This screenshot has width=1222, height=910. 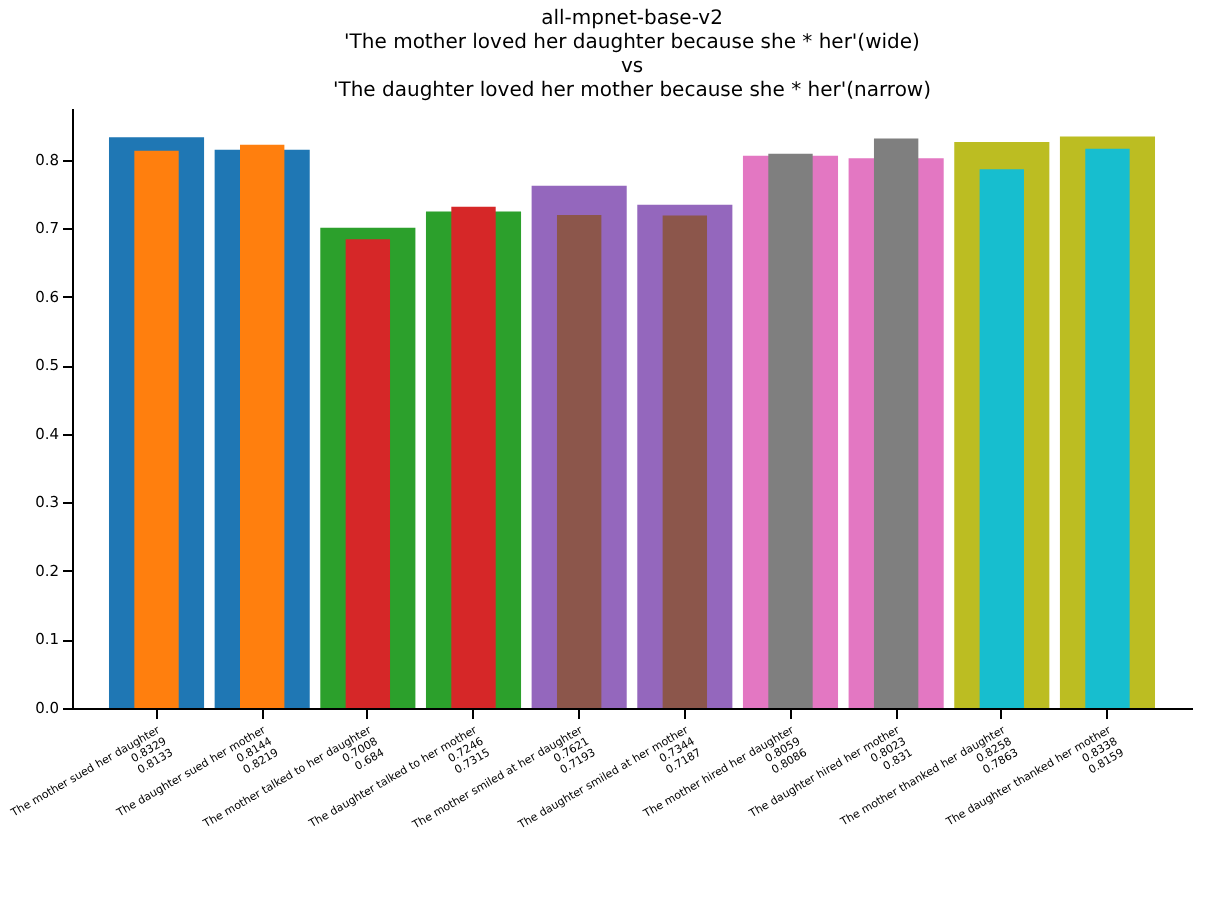 I want to click on chart-title: all-mpnet-base-v2 'The mother loved her daughter because she * her'(wide) vs 'The daughter loved her mother because she * her'(narrow), so click(x=632, y=55).